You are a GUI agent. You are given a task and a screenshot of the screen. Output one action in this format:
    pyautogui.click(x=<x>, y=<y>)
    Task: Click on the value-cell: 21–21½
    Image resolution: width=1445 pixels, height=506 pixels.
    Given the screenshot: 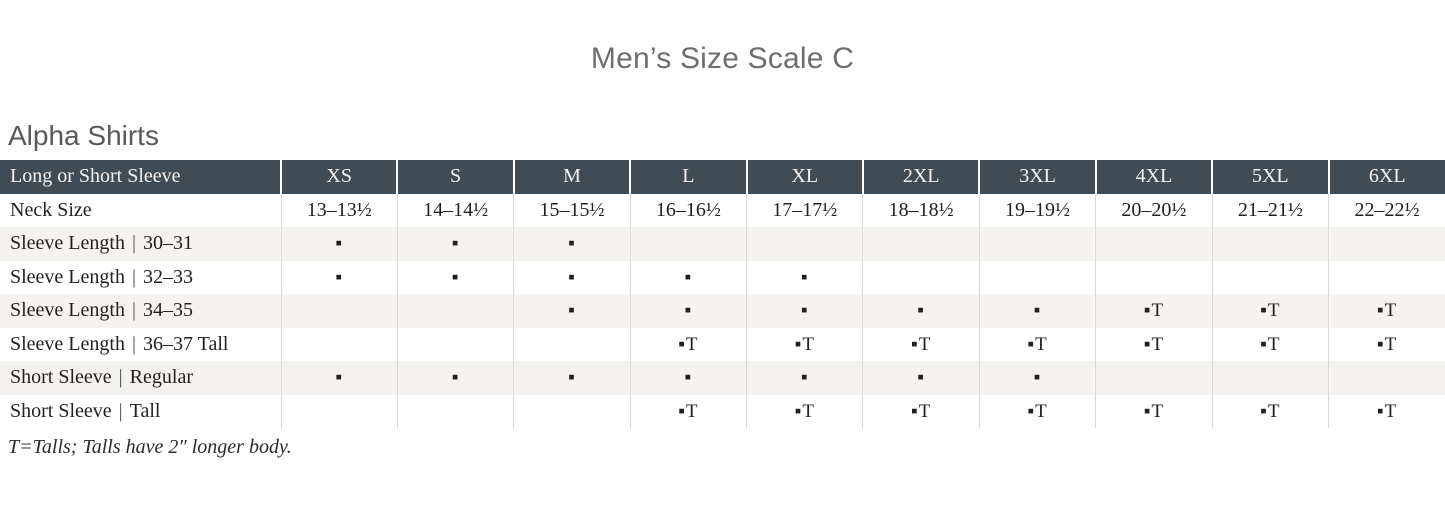 What is the action you would take?
    pyautogui.click(x=1270, y=210)
    